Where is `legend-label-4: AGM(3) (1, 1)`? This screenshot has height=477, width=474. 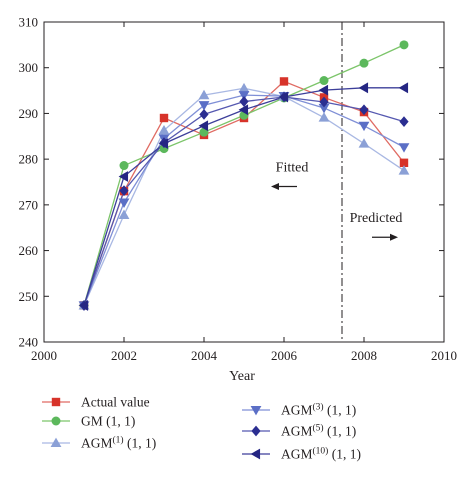
legend-label-4: AGM(3) (1, 1) is located at coordinates (318, 410).